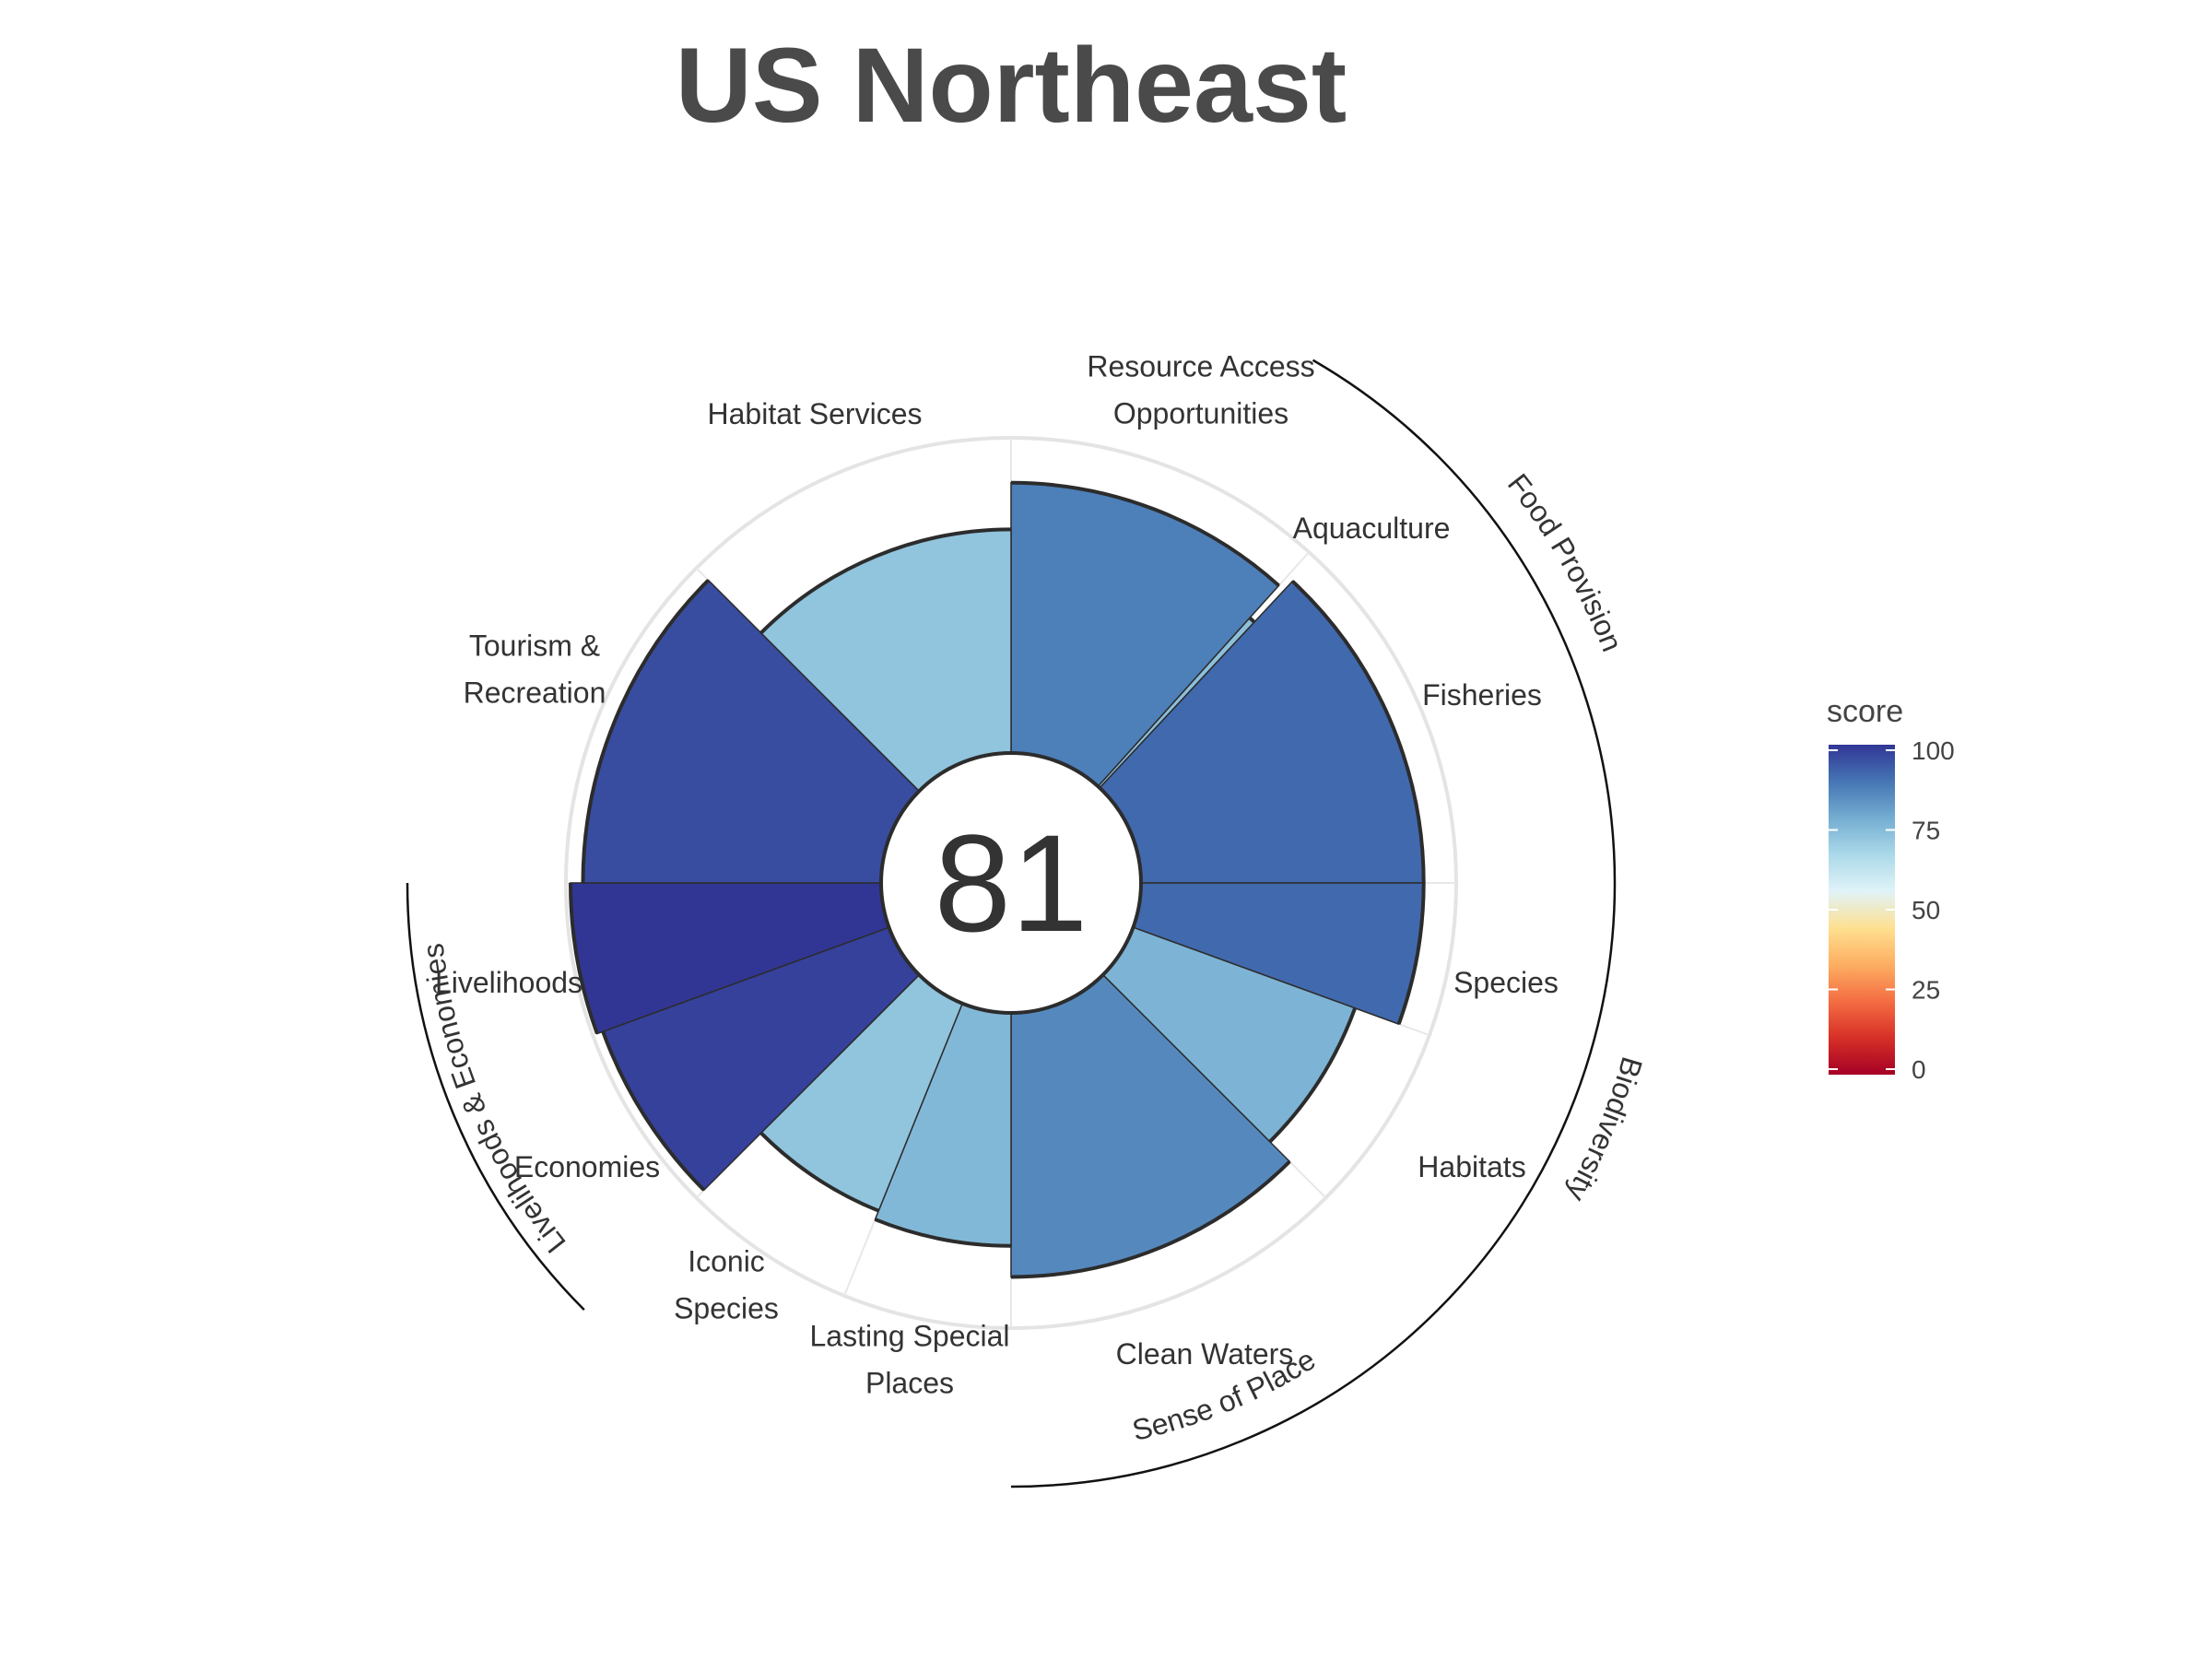 The image size is (2212, 1659). I want to click on sector-label-line: Fisheries, so click(1482, 695).